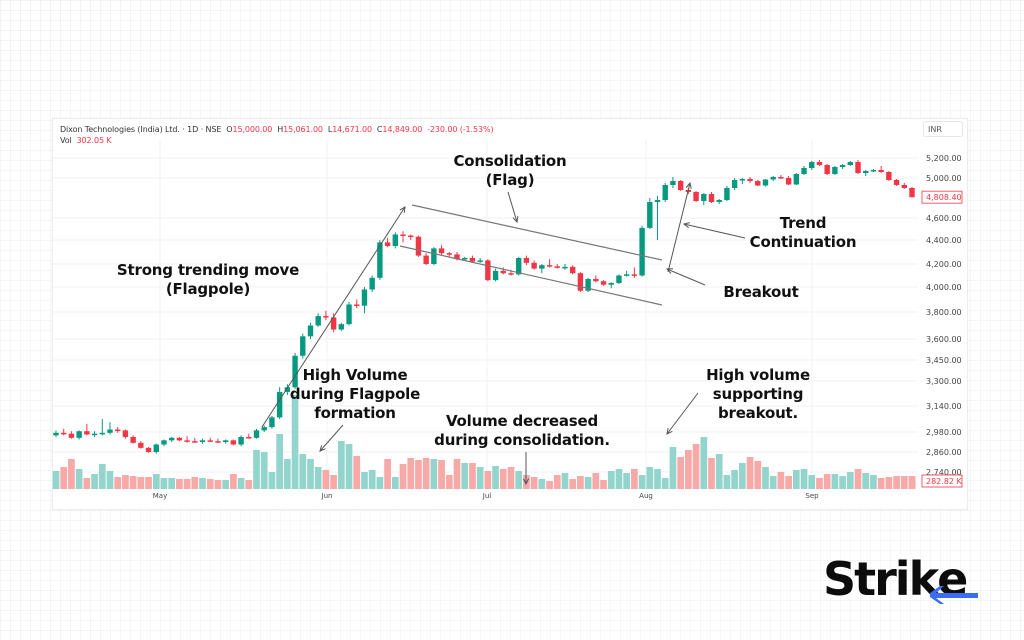 The width and height of the screenshot is (1024, 640). I want to click on legend-change: -230.00 (-1.53%), so click(460, 129).